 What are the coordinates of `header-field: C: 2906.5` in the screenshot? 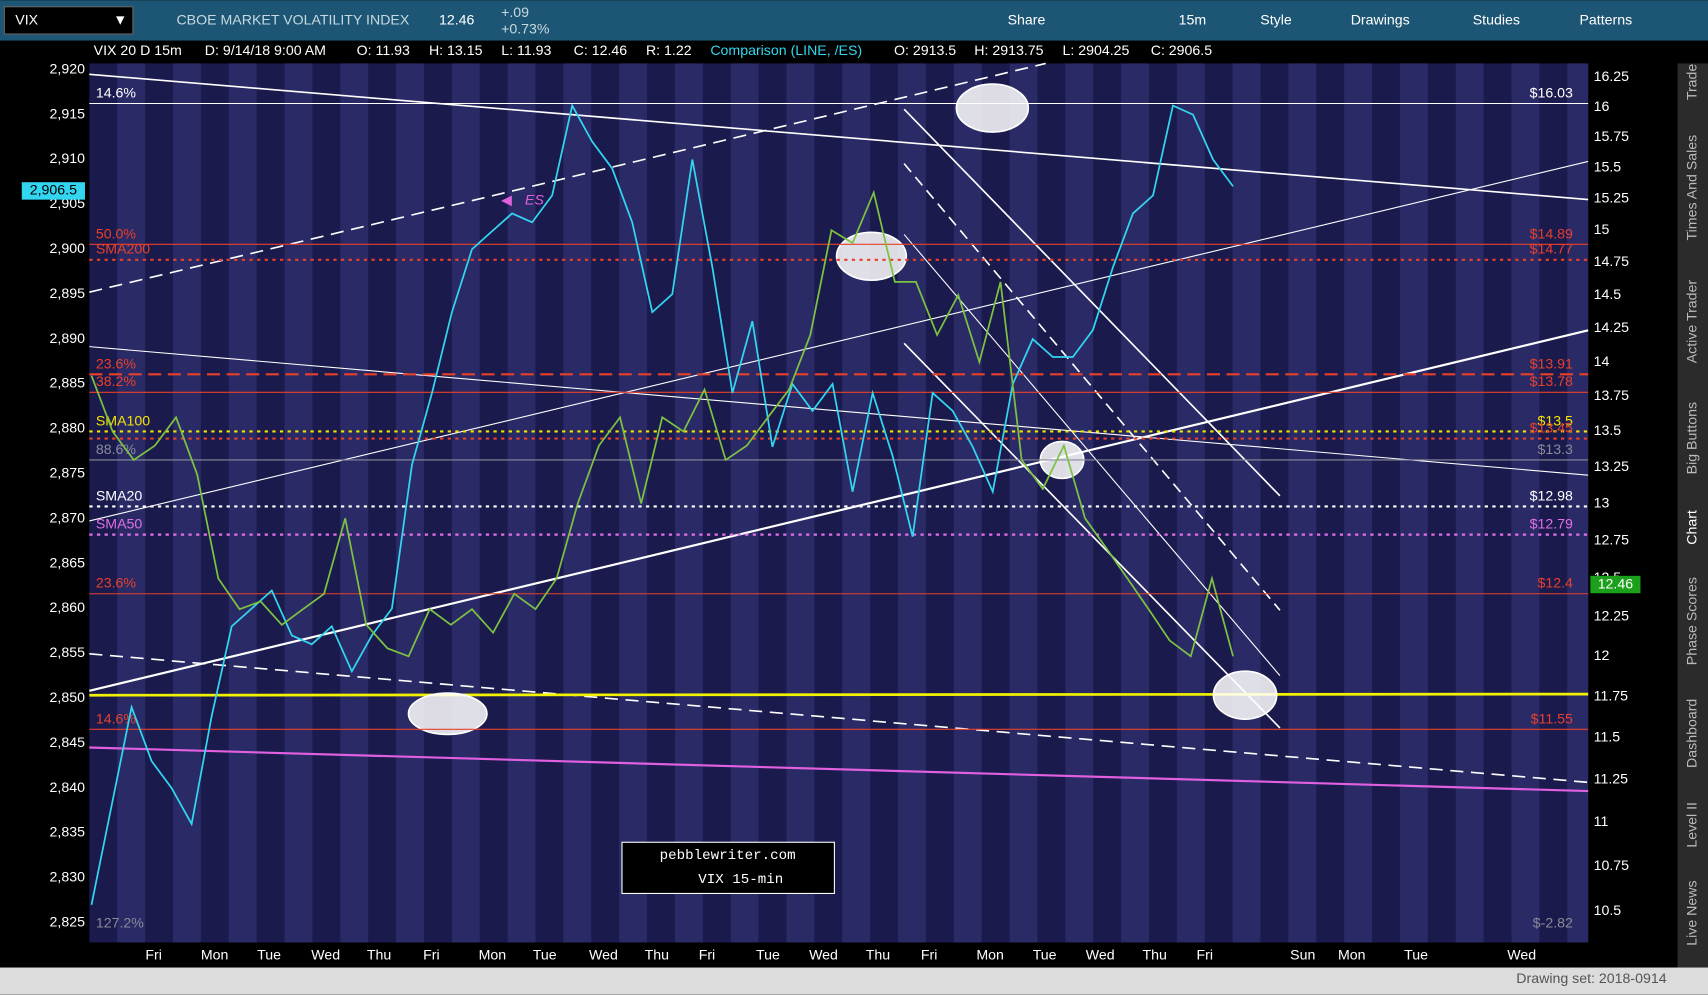 It's located at (1182, 51).